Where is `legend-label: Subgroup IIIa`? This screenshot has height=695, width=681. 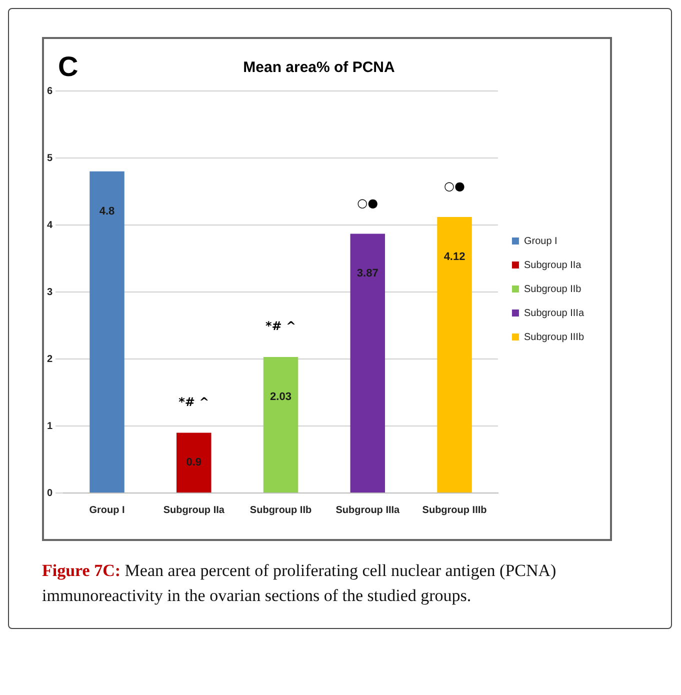 legend-label: Subgroup IIIa is located at coordinates (554, 313).